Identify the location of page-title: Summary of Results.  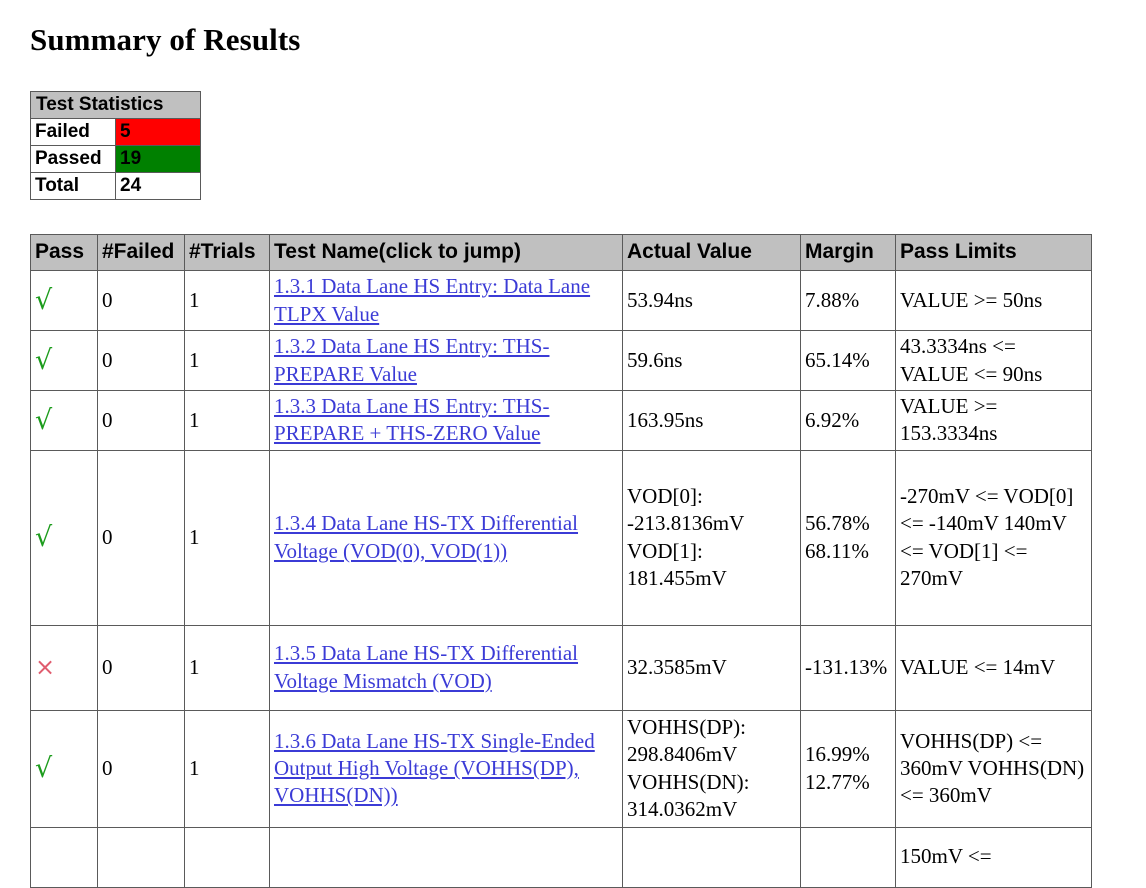
(165, 39).